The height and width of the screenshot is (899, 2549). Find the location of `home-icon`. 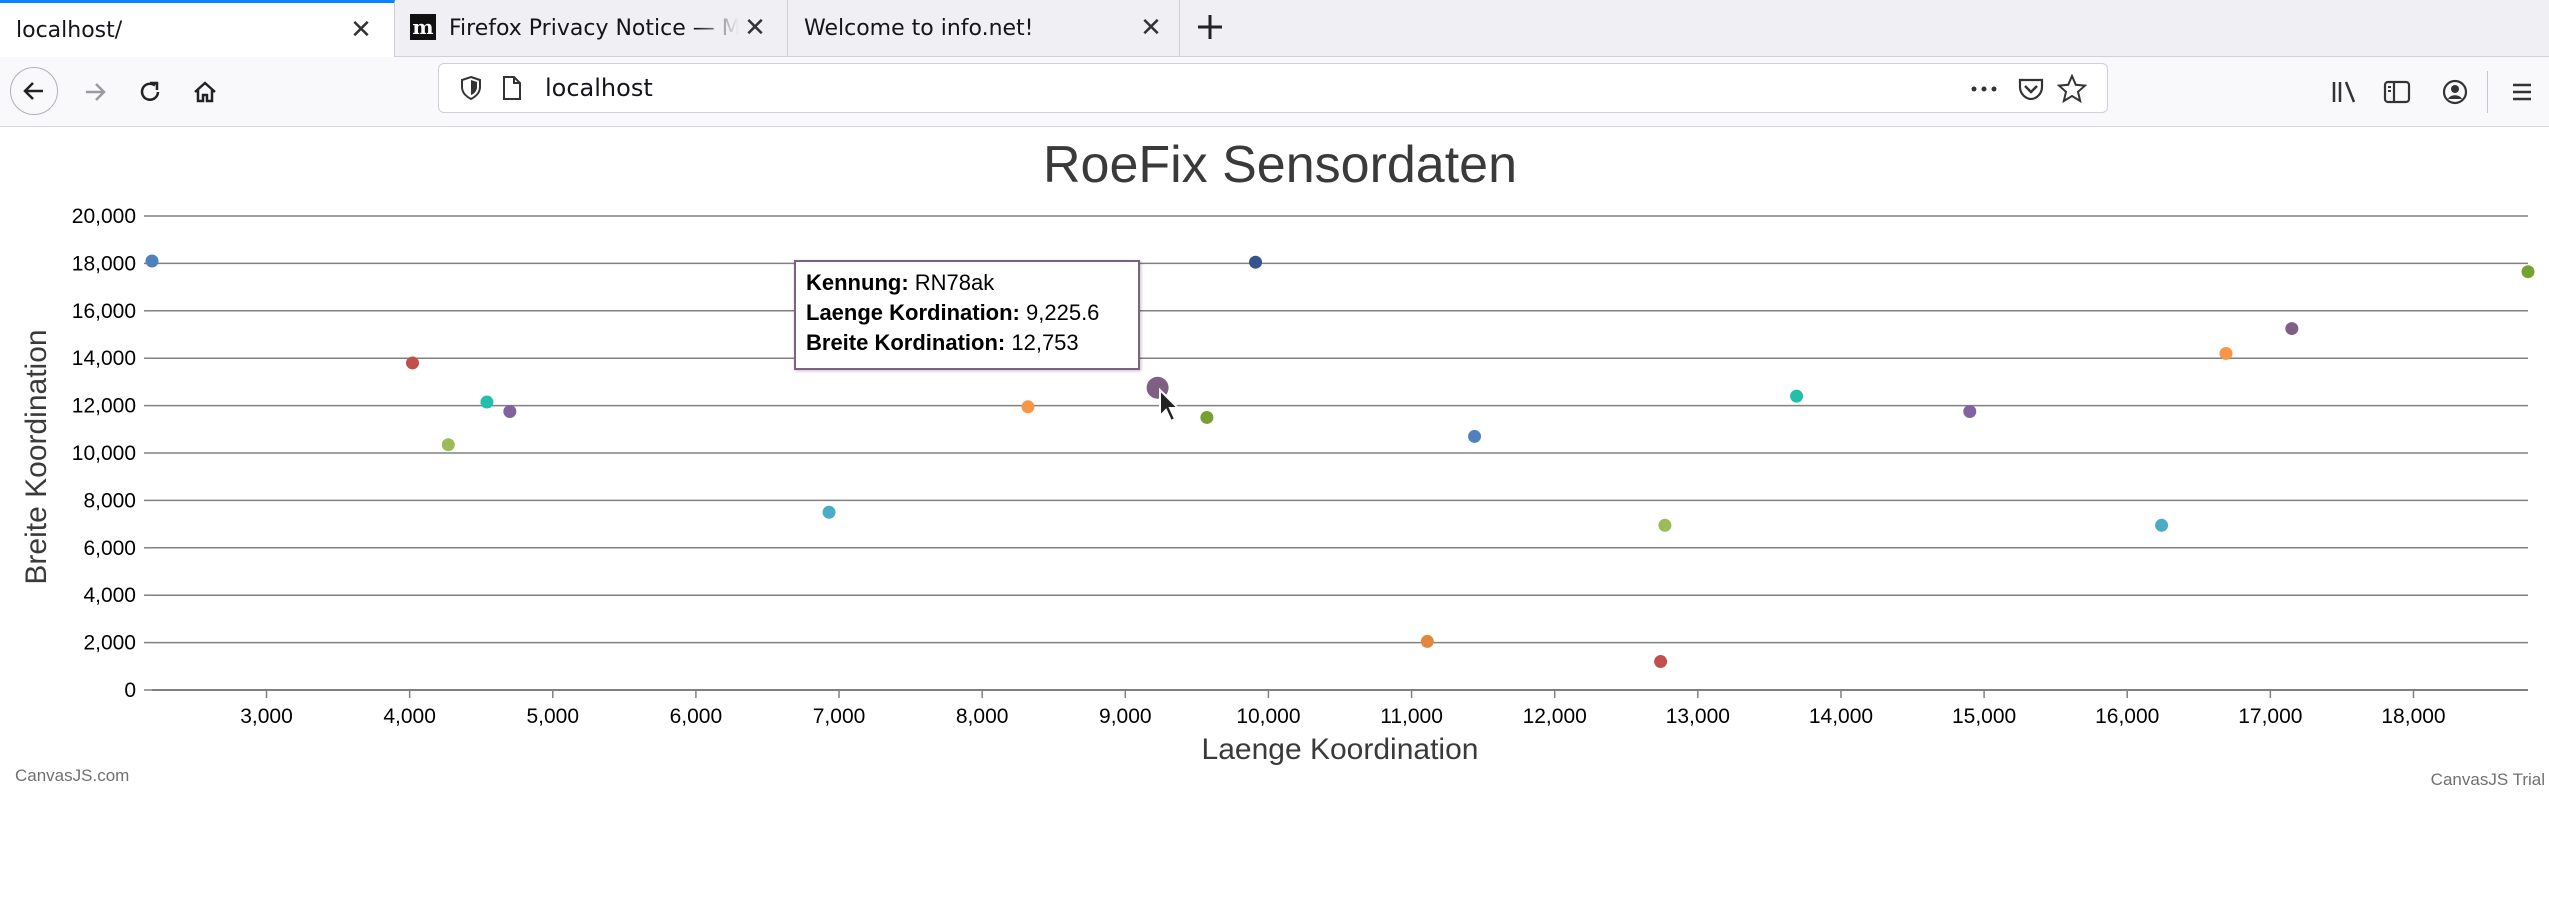

home-icon is located at coordinates (205, 92).